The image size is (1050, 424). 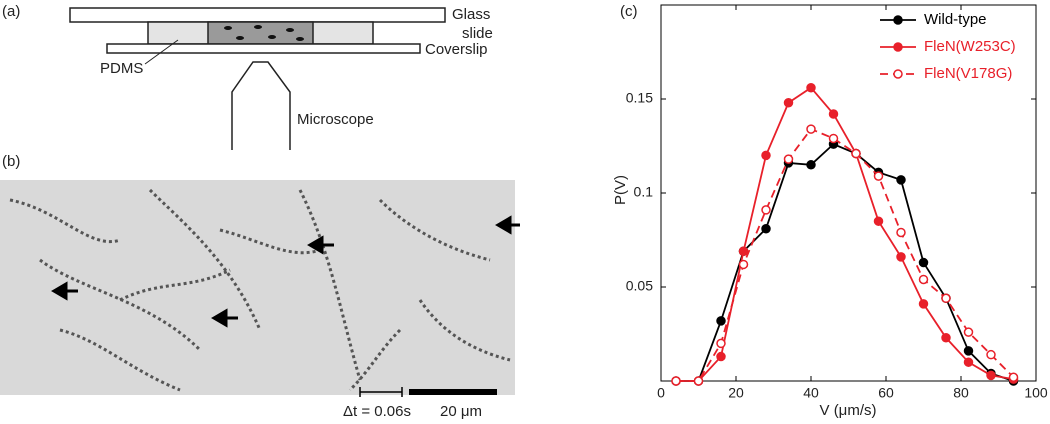 I want to click on sample, so click(x=260, y=33).